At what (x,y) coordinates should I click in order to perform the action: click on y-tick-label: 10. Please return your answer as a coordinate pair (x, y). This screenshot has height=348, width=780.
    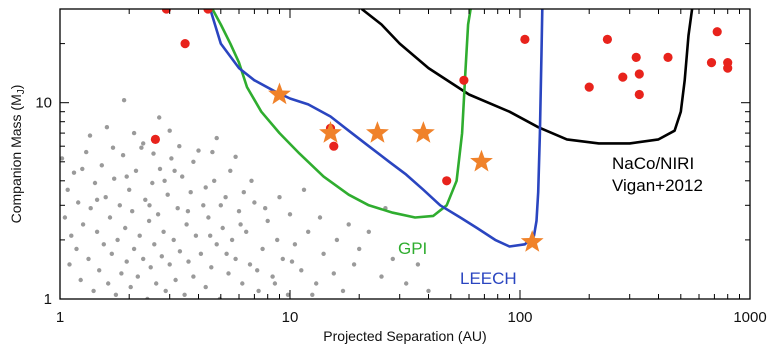
    Looking at the image, I should click on (43, 103).